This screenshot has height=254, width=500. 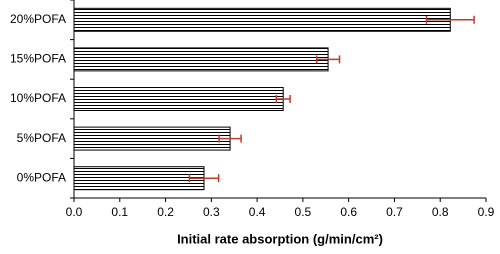 What do you see at coordinates (211, 212) in the screenshot?
I see `x-tick-label: 0.3` at bounding box center [211, 212].